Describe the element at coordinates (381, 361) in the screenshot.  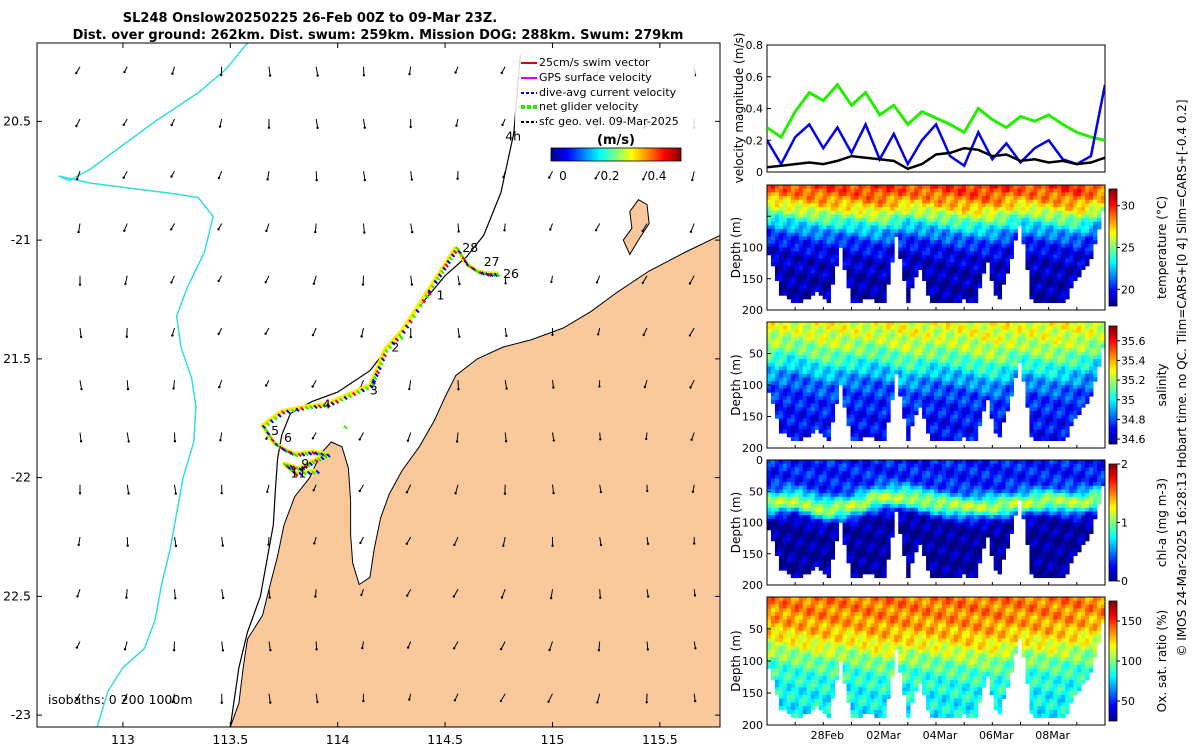
I see `glider-track-vectors` at that location.